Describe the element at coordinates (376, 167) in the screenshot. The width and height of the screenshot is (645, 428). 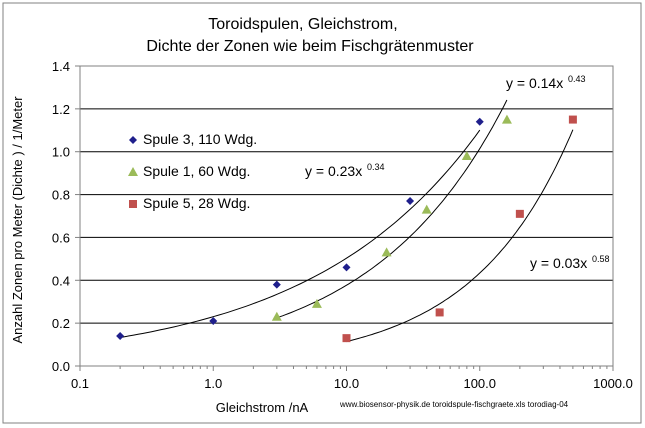
I see `equation-spule-3-exponent: 0.34` at that location.